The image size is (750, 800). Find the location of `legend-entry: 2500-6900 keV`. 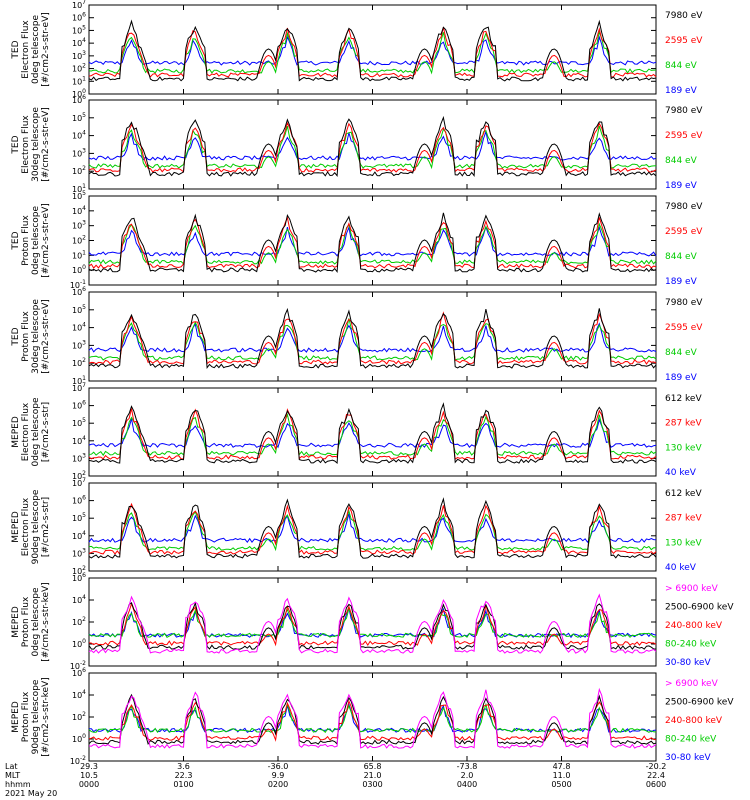

legend-entry: 2500-6900 keV is located at coordinates (699, 608).